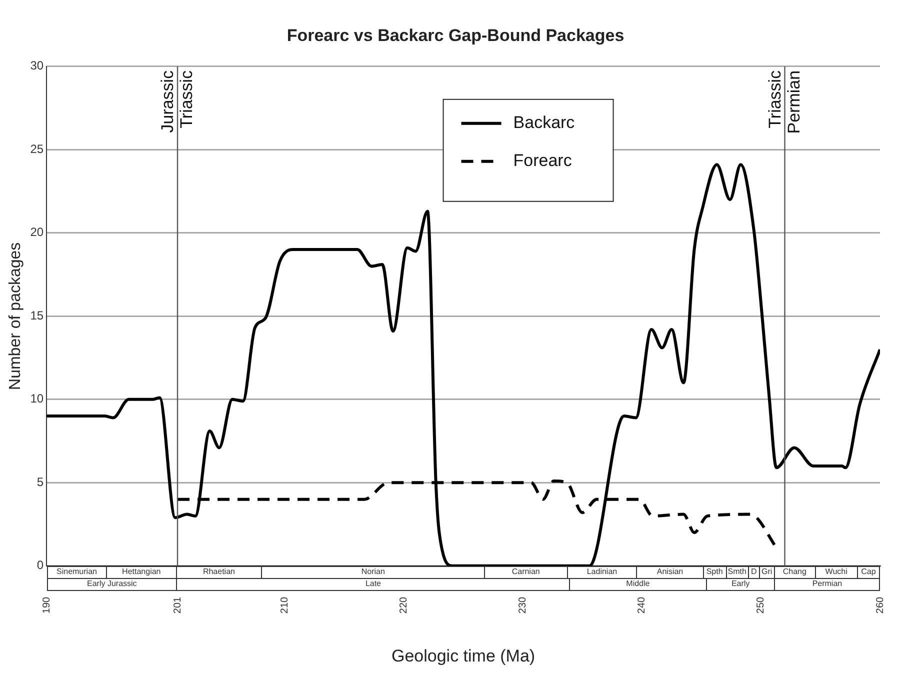  What do you see at coordinates (836, 571) in the screenshot?
I see `text: Wuchi` at bounding box center [836, 571].